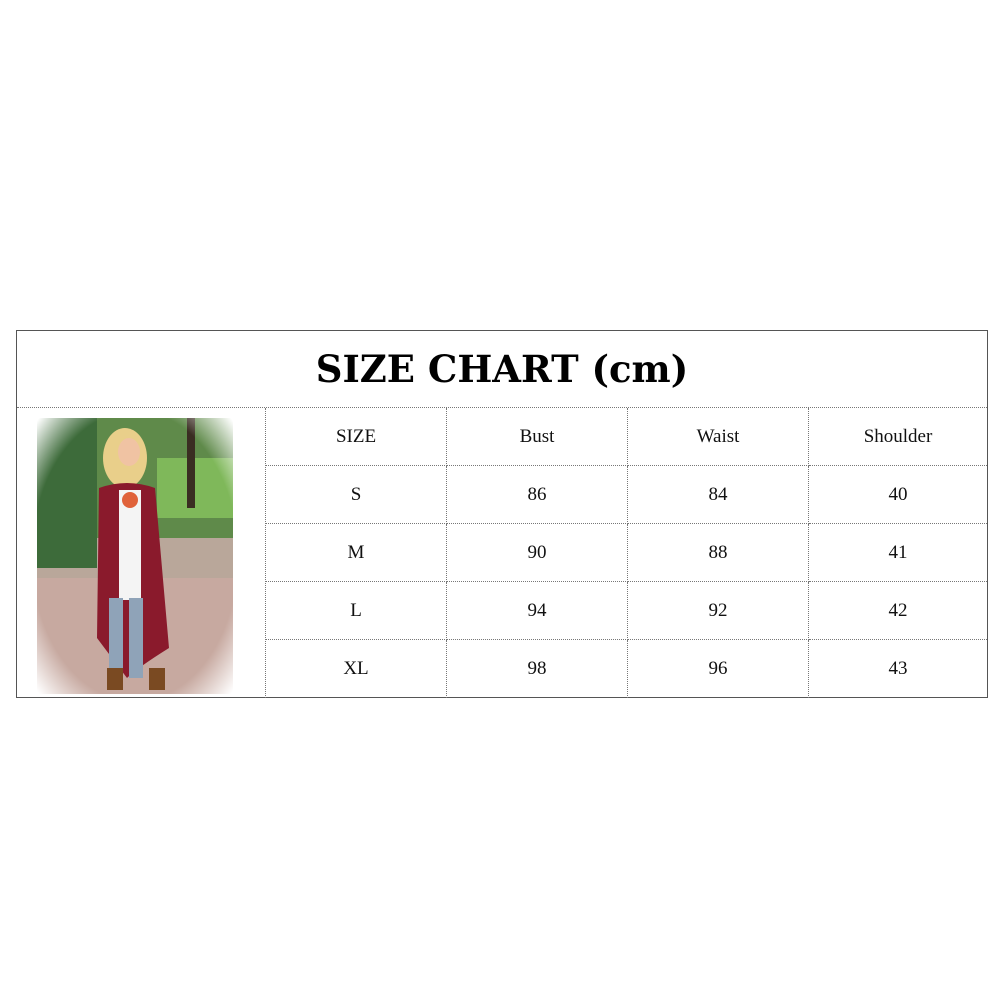 The image size is (1002, 1002). What do you see at coordinates (356, 553) in the screenshot?
I see `table-cell: M` at bounding box center [356, 553].